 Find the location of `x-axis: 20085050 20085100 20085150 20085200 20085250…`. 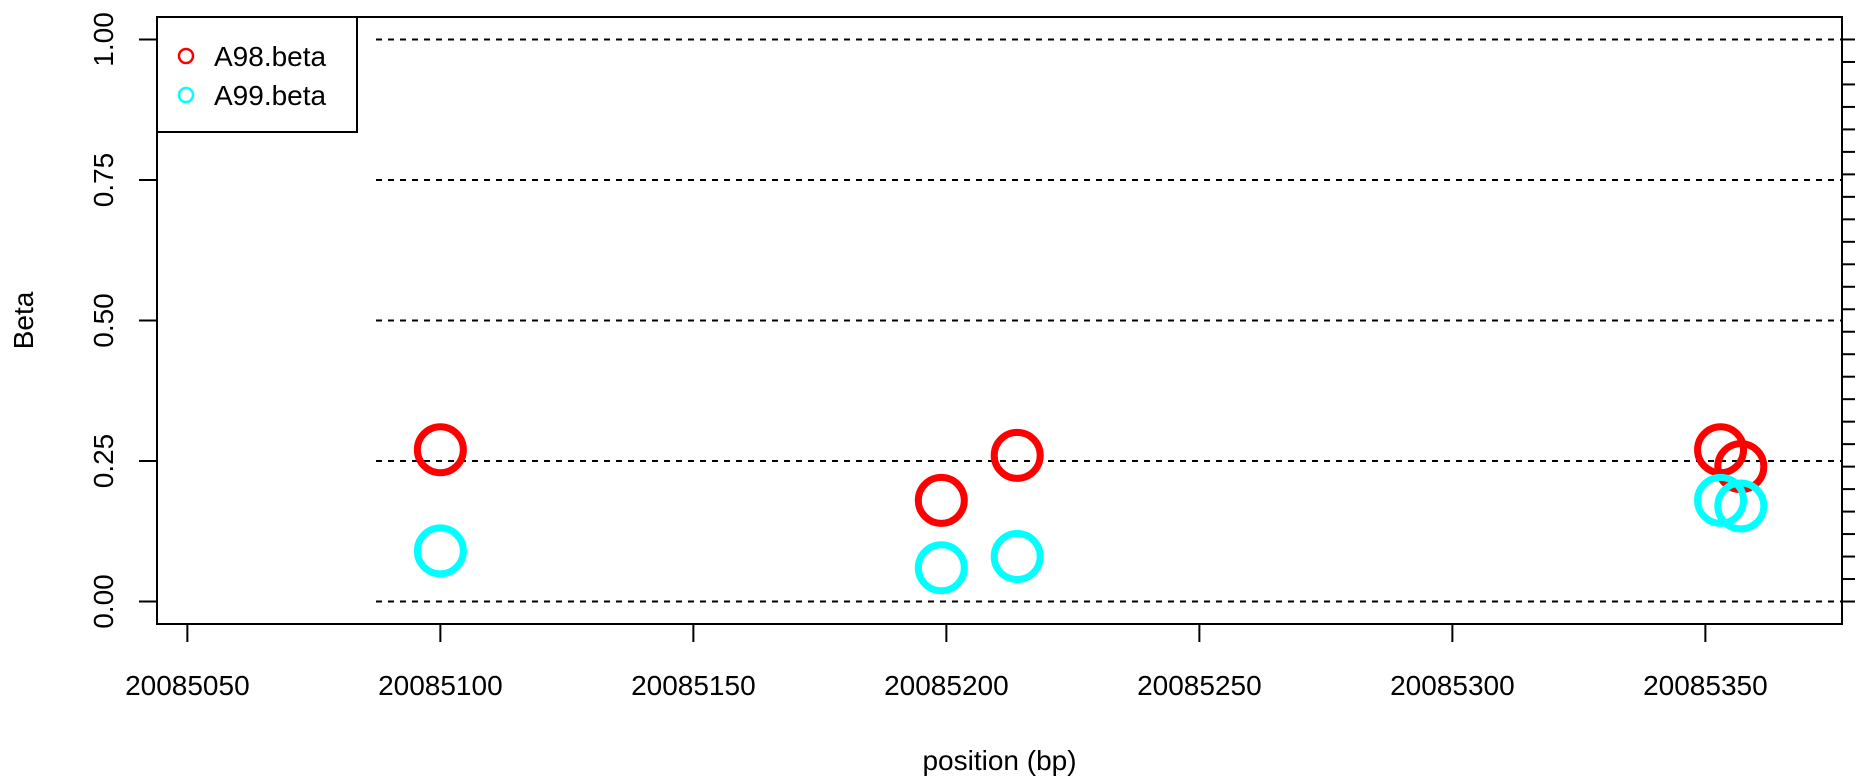

x-axis: 20085050 20085100 20085150 20085200 20085250… is located at coordinates (946, 662).